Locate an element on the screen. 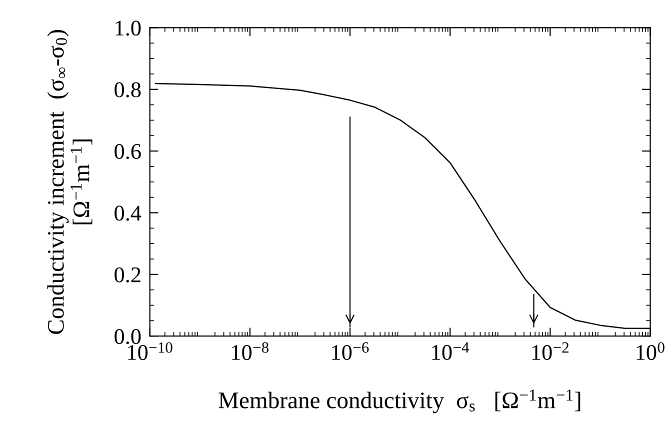 The width and height of the screenshot is (669, 426). y-tick-label: 0.8 is located at coordinates (127, 90).